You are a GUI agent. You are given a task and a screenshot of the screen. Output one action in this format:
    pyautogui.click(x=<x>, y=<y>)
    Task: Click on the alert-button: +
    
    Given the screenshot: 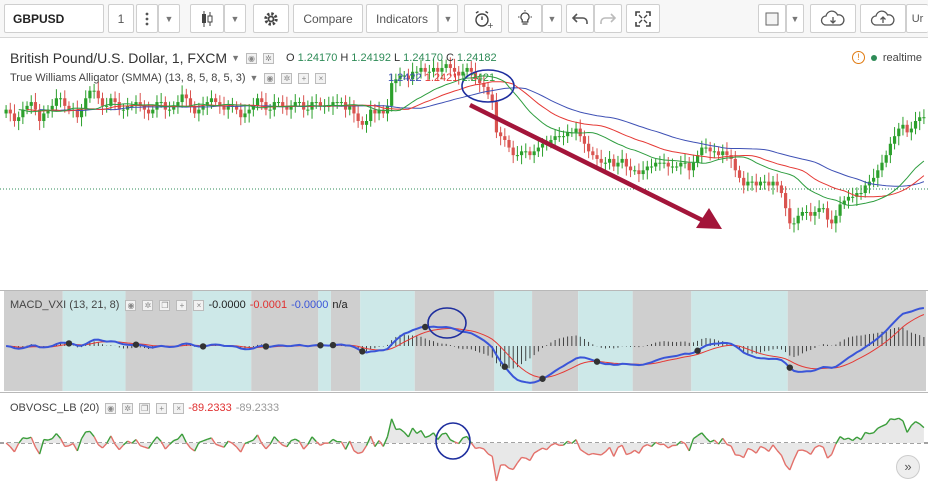 What is the action you would take?
    pyautogui.click(x=483, y=18)
    